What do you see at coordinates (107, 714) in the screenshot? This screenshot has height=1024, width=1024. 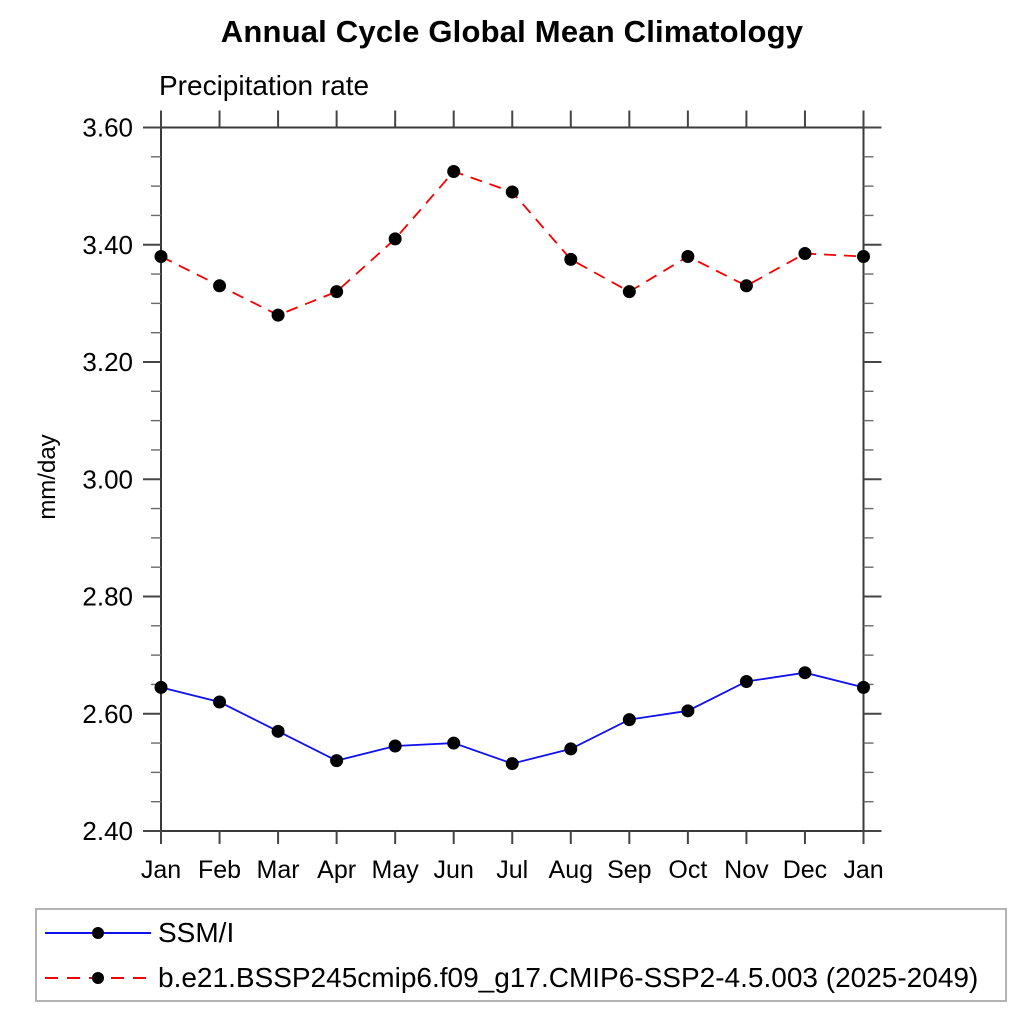 I see `y-tick-label: 2.60` at bounding box center [107, 714].